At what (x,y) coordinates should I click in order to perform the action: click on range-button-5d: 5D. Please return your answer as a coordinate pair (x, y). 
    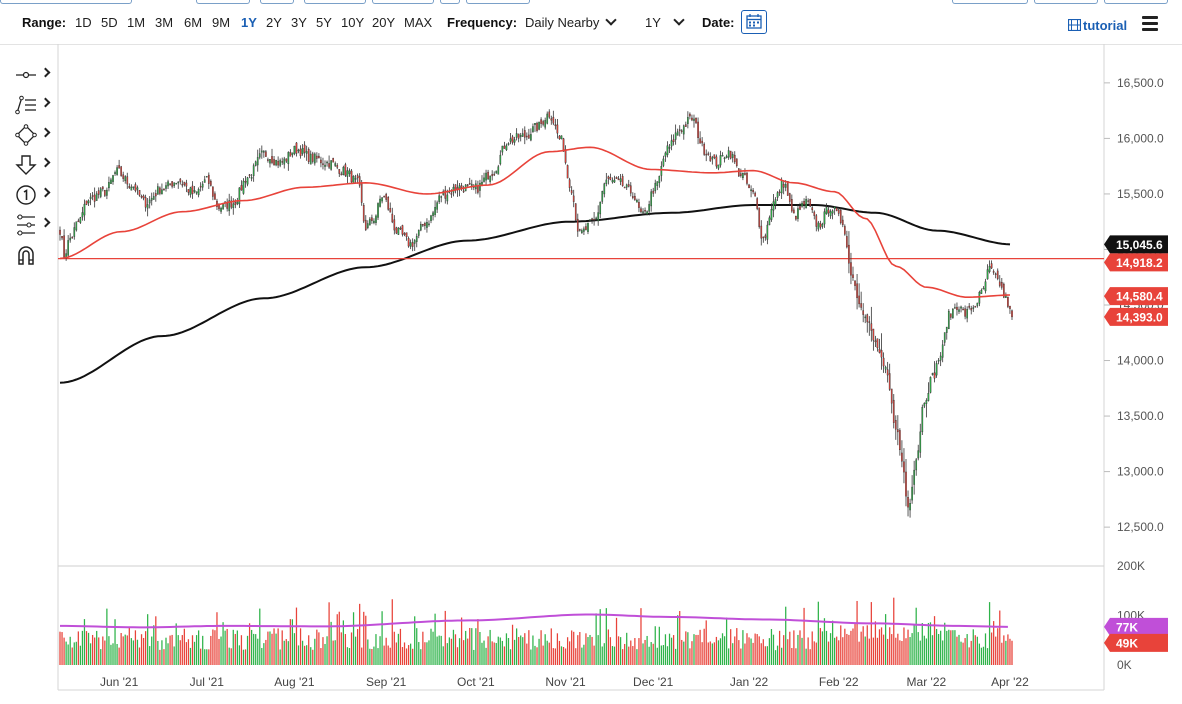
    Looking at the image, I should click on (109, 22).